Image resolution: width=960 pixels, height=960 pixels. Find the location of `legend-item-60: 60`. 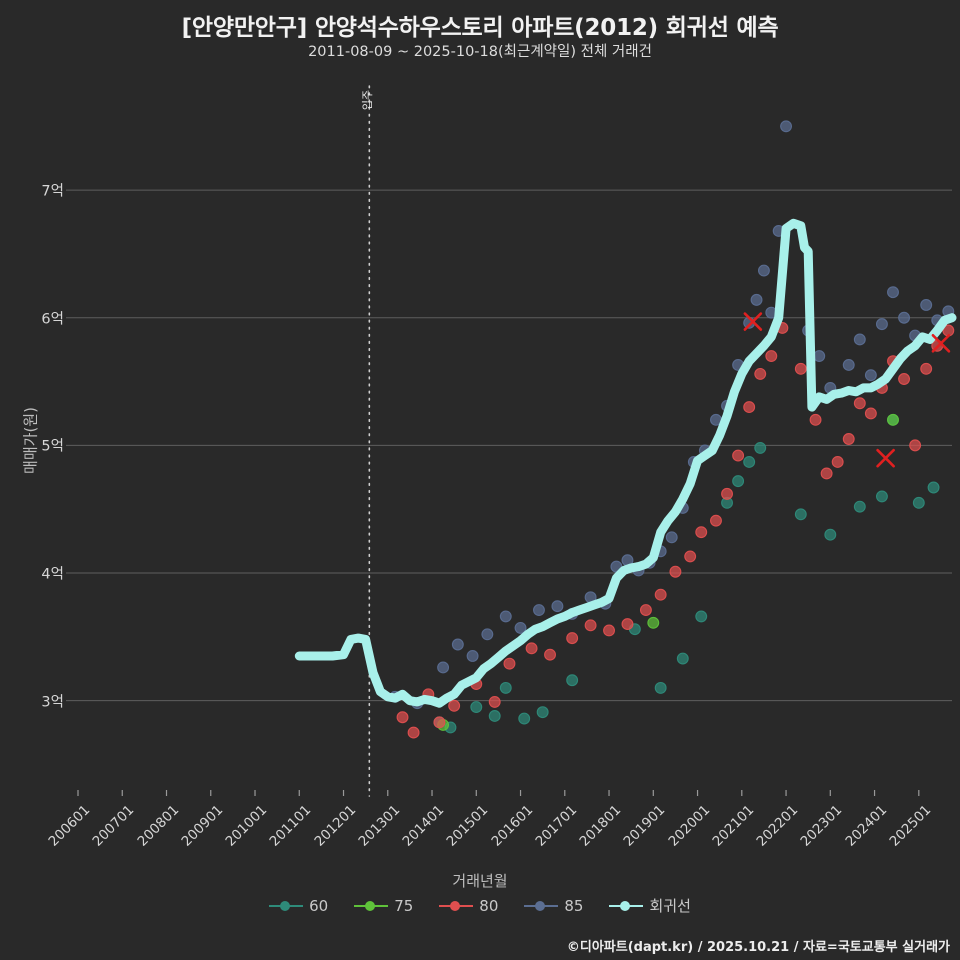

legend-item-60: 60 is located at coordinates (298, 906).